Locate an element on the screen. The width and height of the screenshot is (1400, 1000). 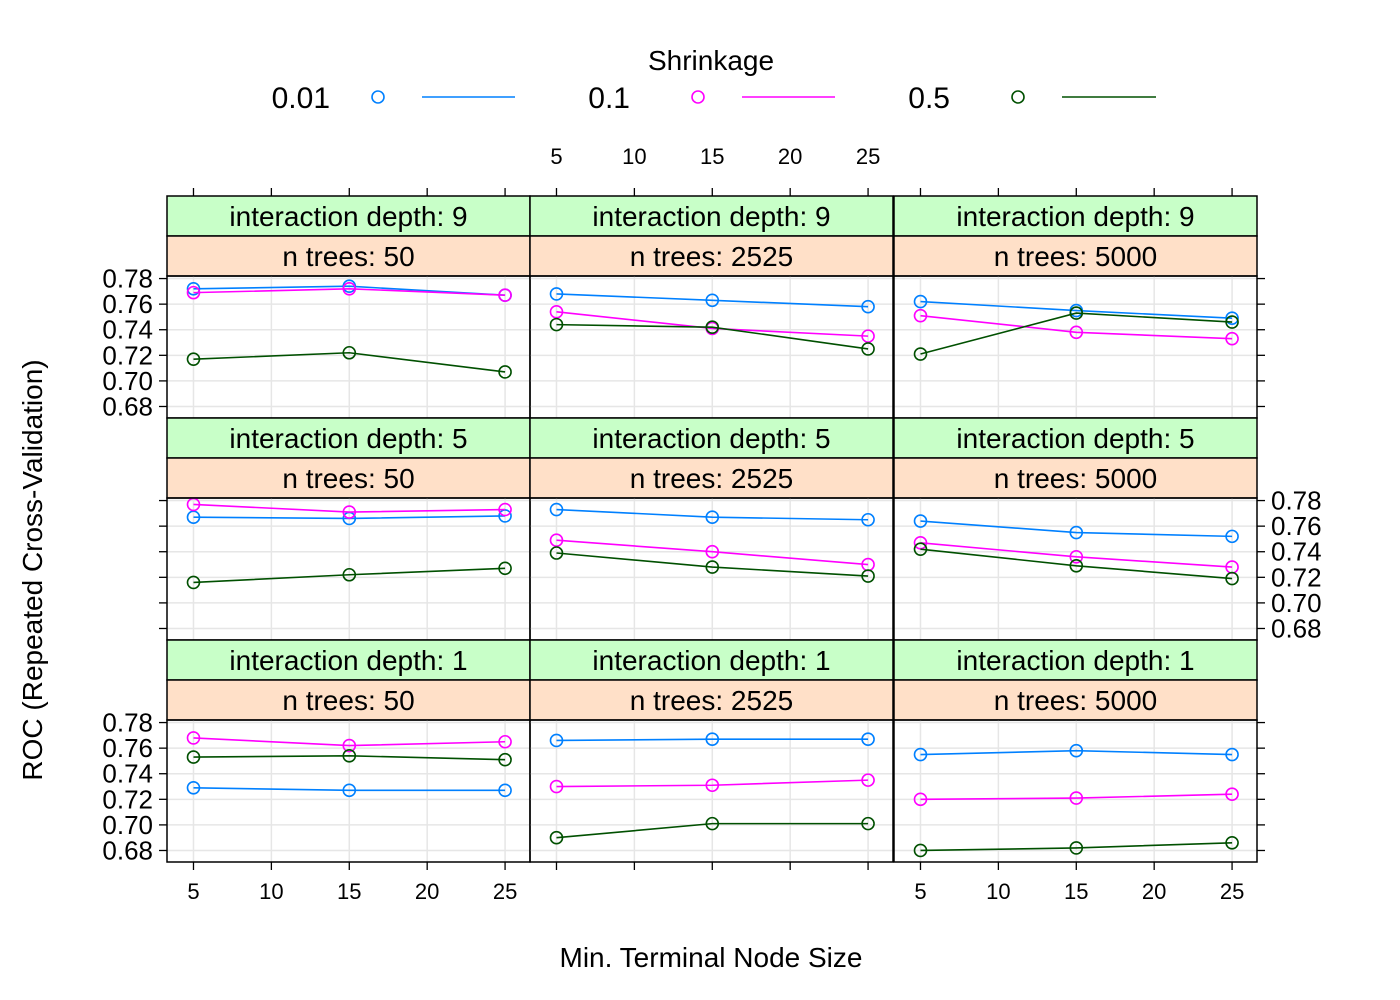
panel-2-2: interaction depth: 5 n trees: 2525 is located at coordinates (711, 529).